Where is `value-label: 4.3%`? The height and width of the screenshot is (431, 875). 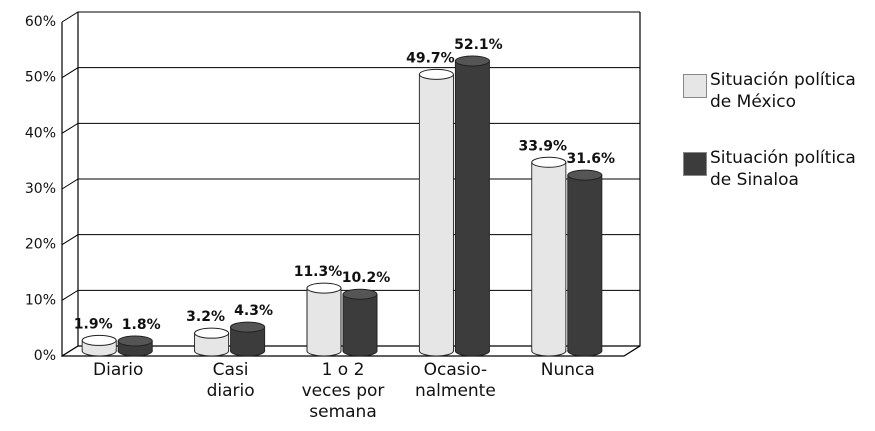 value-label: 4.3% is located at coordinates (253, 311).